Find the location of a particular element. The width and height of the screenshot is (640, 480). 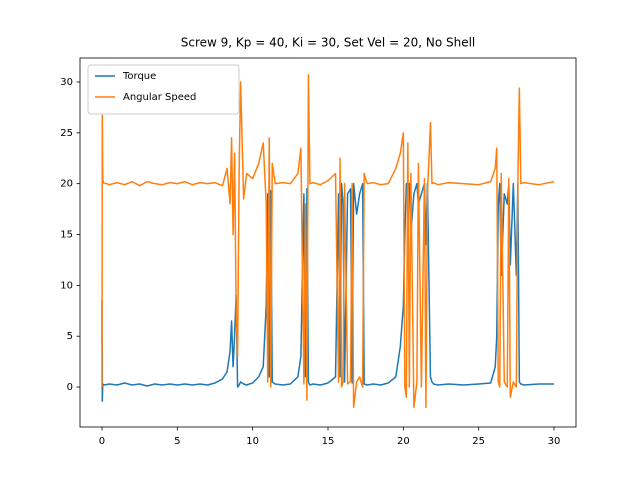

y-tick-label: 0 is located at coordinates (70, 387).